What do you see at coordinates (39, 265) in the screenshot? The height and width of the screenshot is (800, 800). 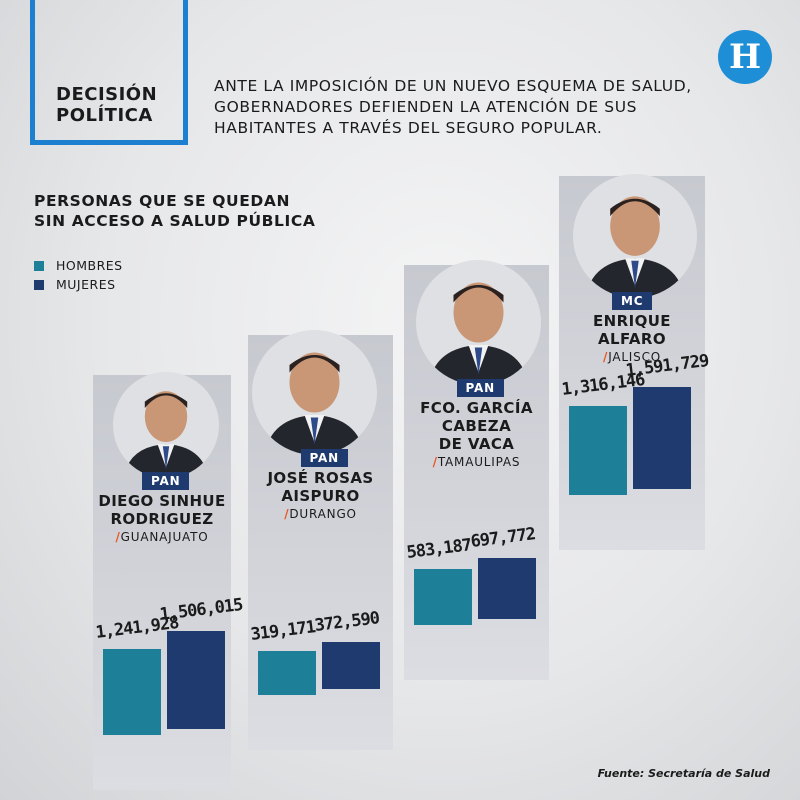 I see `legend-swatch-hombres` at bounding box center [39, 265].